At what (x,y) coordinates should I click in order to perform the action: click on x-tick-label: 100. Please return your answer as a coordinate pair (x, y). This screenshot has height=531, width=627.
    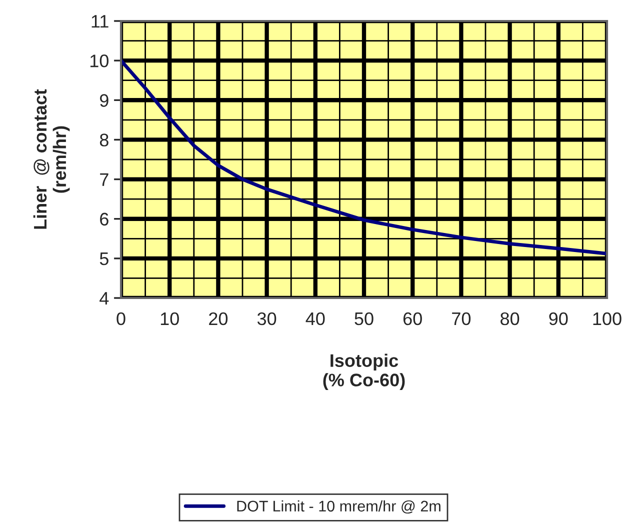
    Looking at the image, I should click on (607, 319).